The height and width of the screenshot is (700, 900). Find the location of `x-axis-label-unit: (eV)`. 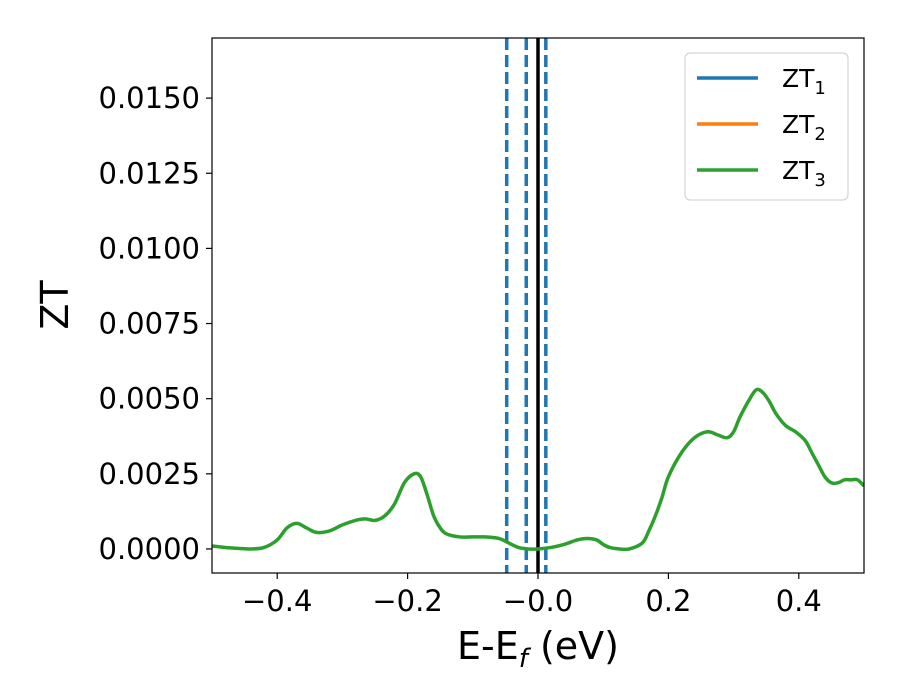

x-axis-label-unit: (eV) is located at coordinates (573, 646).